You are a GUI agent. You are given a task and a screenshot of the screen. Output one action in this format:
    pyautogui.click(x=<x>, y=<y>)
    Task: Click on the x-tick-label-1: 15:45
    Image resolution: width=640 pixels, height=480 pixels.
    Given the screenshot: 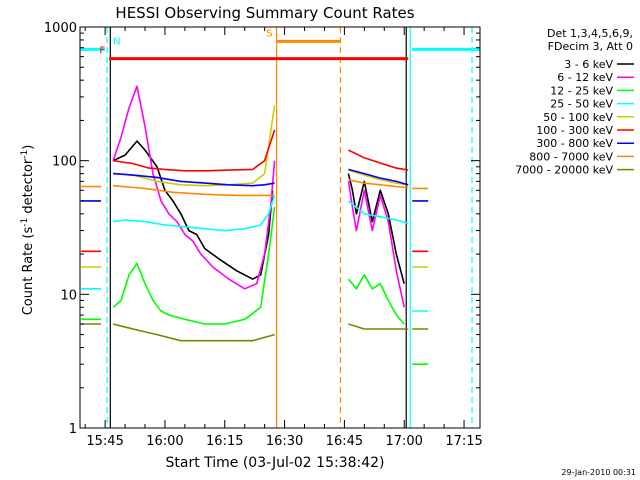 What is the action you would take?
    pyautogui.click(x=104, y=441)
    